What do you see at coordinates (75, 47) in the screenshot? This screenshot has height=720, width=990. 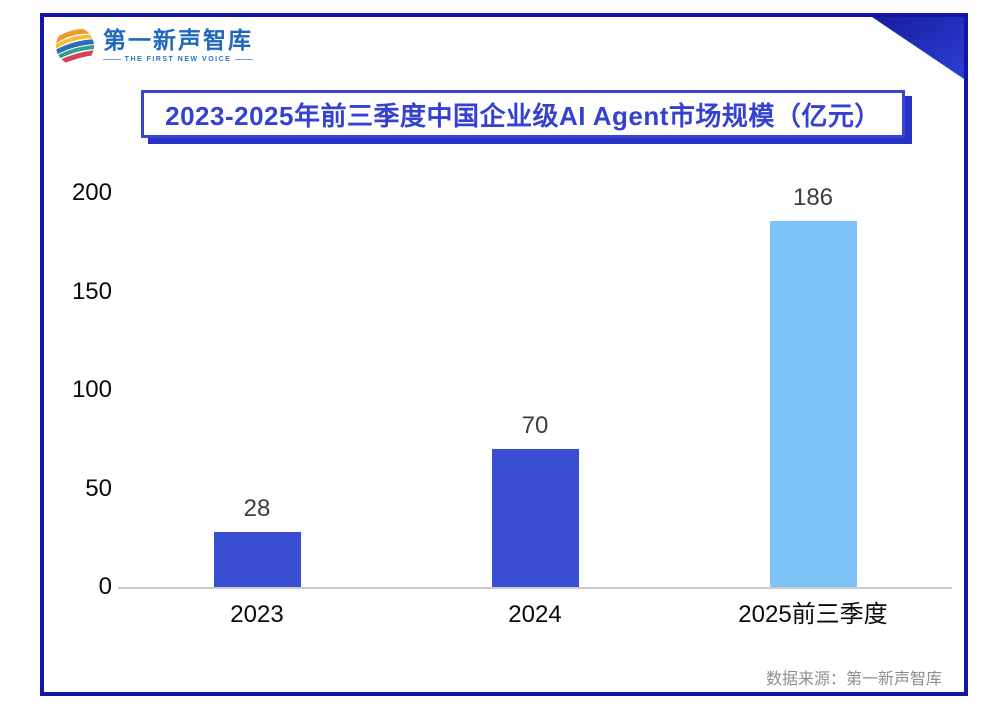 I see `ribbon-globe-icon` at bounding box center [75, 47].